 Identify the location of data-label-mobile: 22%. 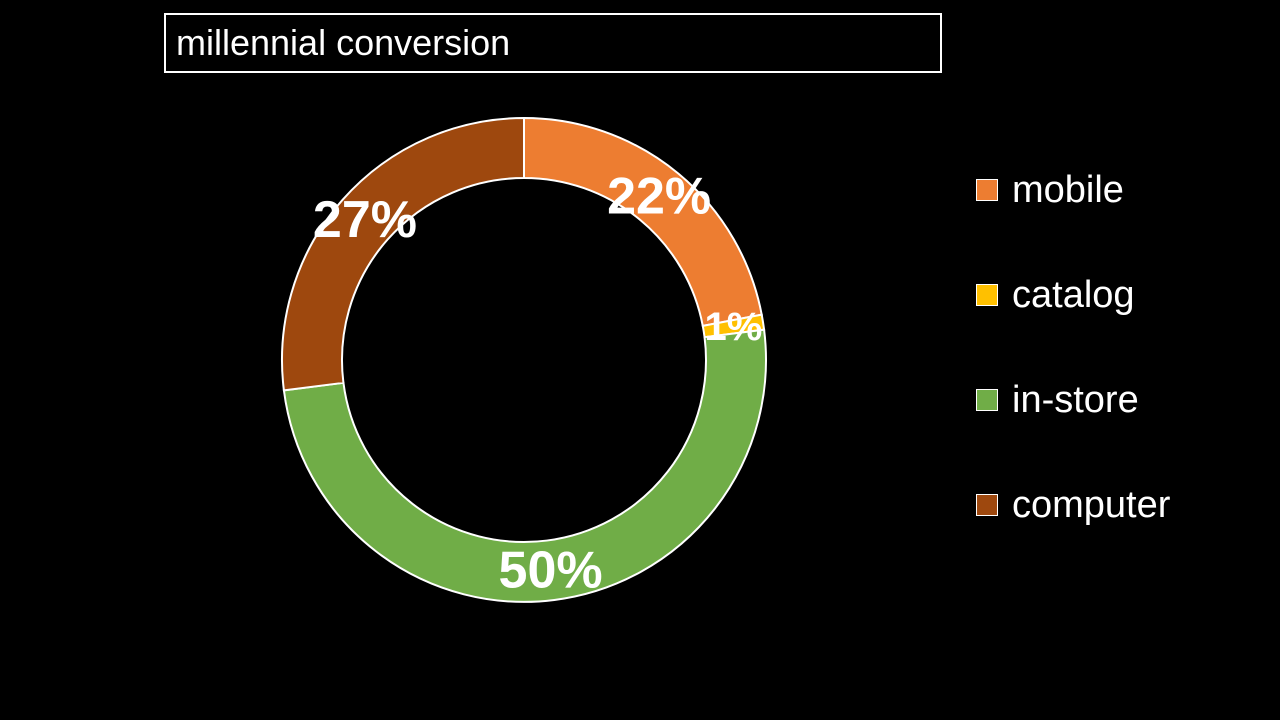
(659, 197).